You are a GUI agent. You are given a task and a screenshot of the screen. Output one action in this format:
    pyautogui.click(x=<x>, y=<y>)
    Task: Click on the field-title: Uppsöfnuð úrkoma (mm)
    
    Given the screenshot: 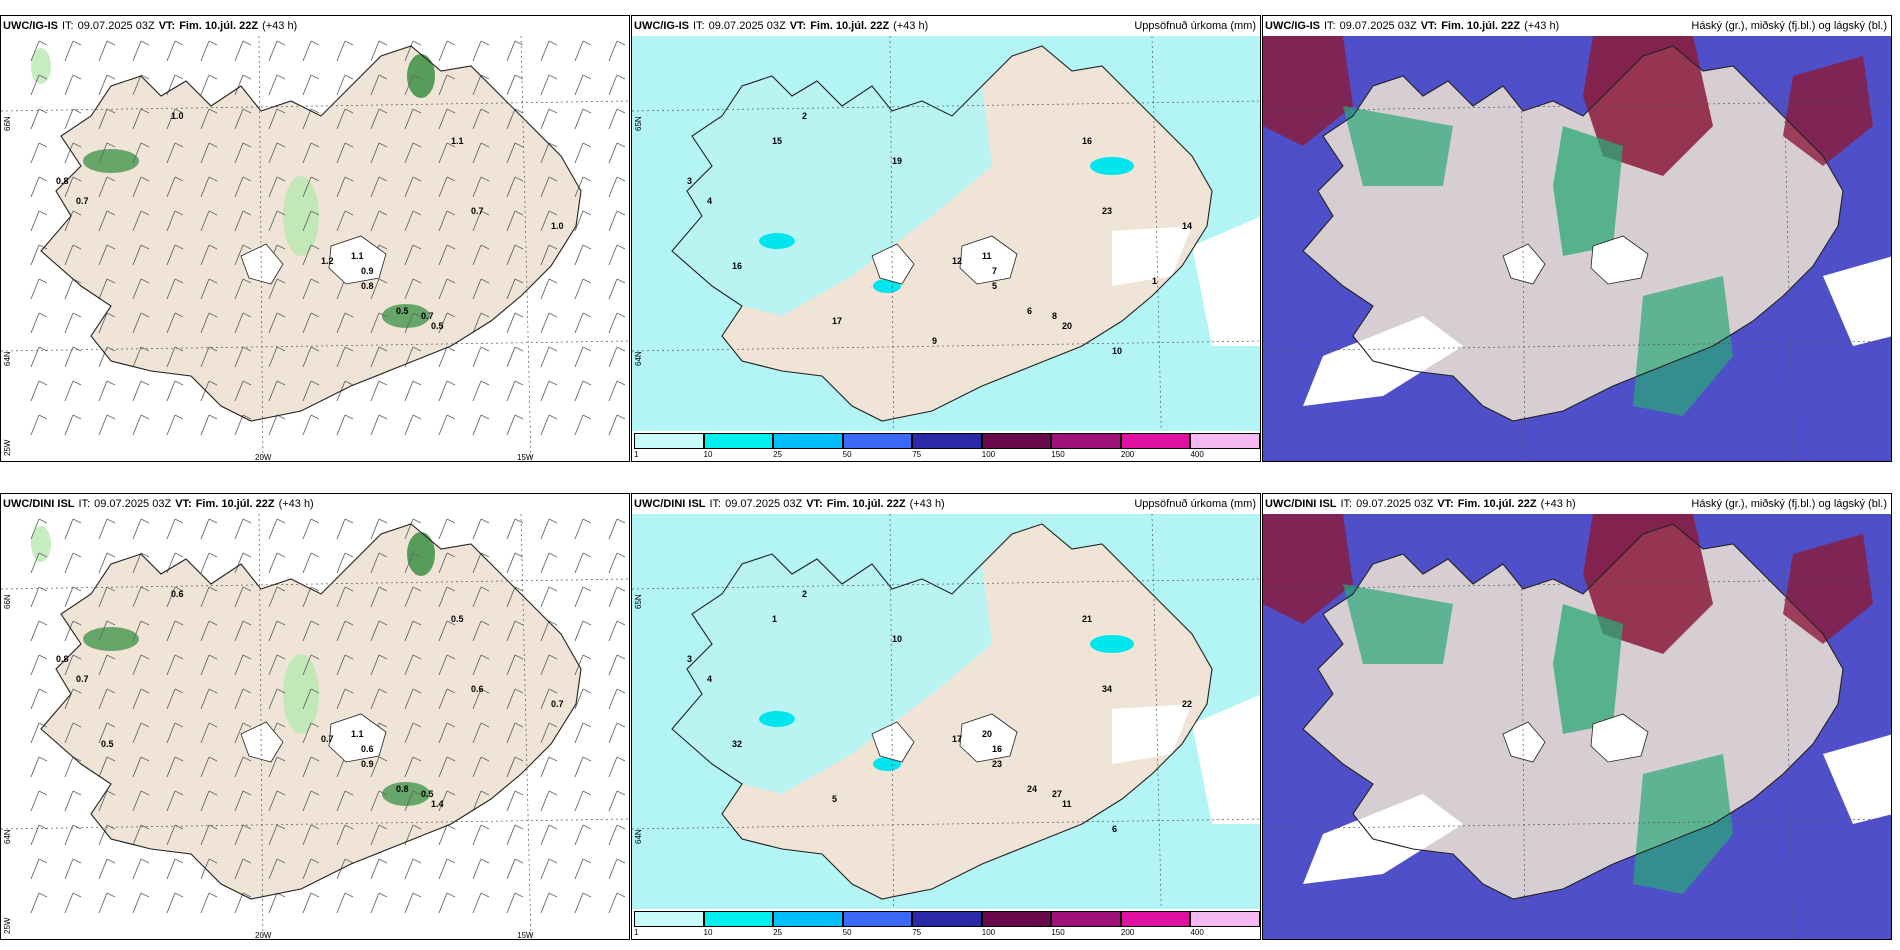 What is the action you would take?
    pyautogui.click(x=1195, y=504)
    